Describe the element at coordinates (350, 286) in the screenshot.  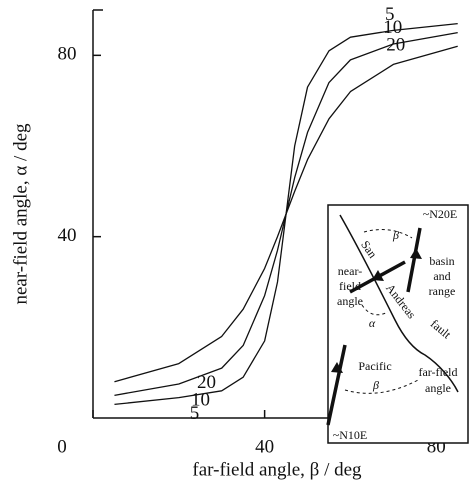
I see `inset-label: field` at that location.